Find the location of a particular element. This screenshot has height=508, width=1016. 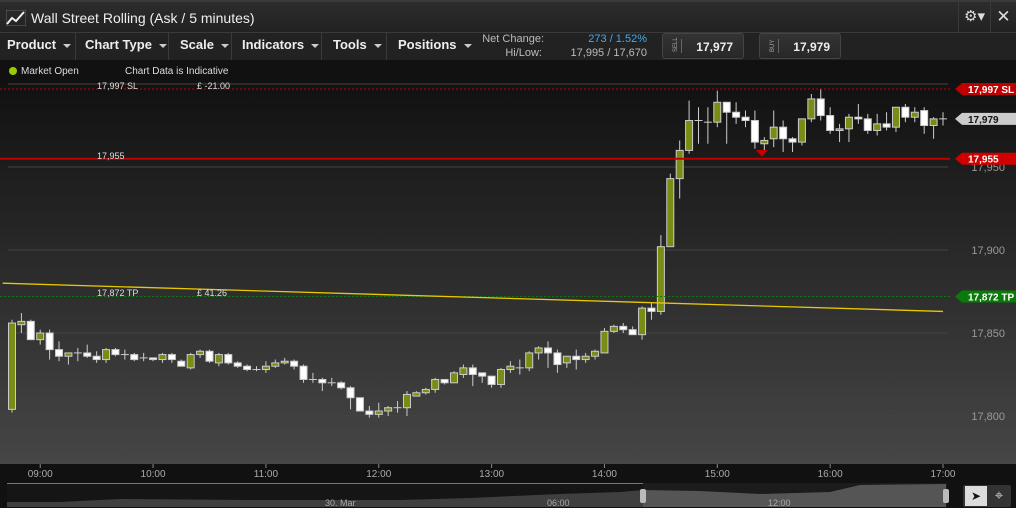

stop-loss-tag is located at coordinates (985, 88).